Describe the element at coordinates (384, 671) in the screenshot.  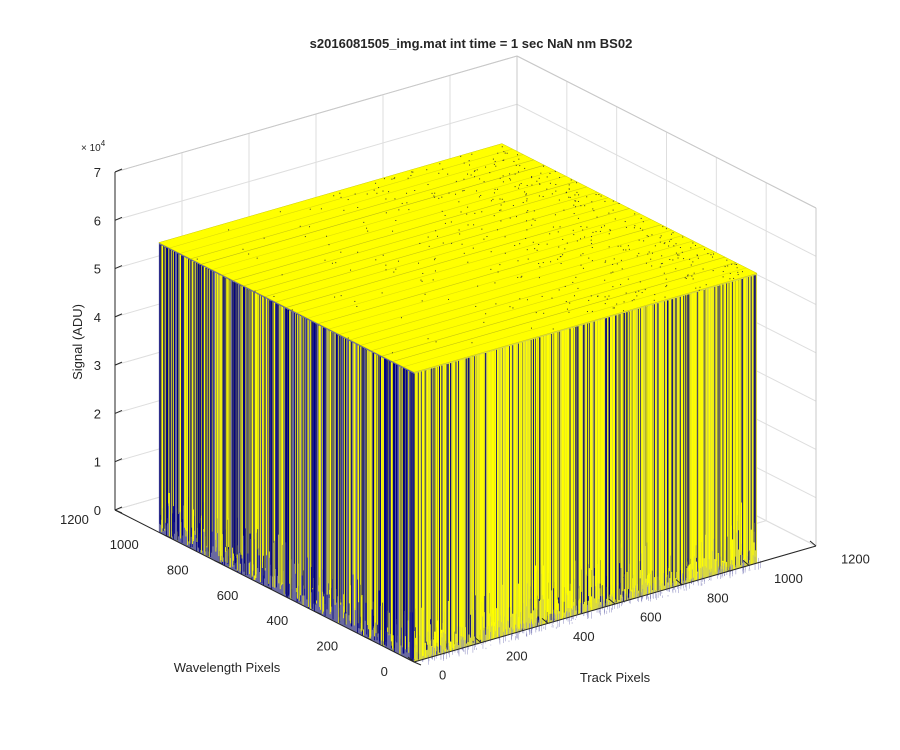
I see `y-tick-label: 0` at that location.